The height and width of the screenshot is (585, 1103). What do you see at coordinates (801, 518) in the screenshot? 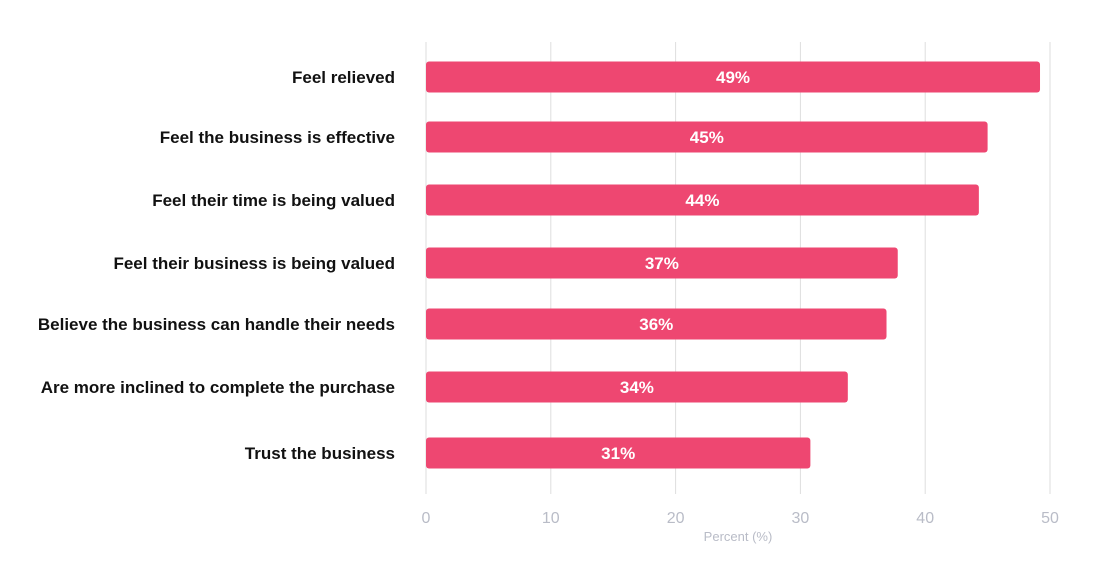
I see `x-tick-label: 30` at bounding box center [801, 518].